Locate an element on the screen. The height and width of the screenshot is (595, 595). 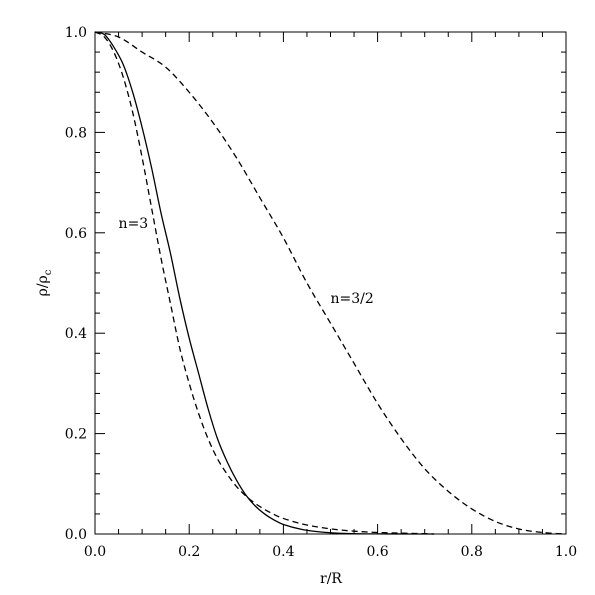
curve-annotation-2: n=3/2 is located at coordinates (352, 299).